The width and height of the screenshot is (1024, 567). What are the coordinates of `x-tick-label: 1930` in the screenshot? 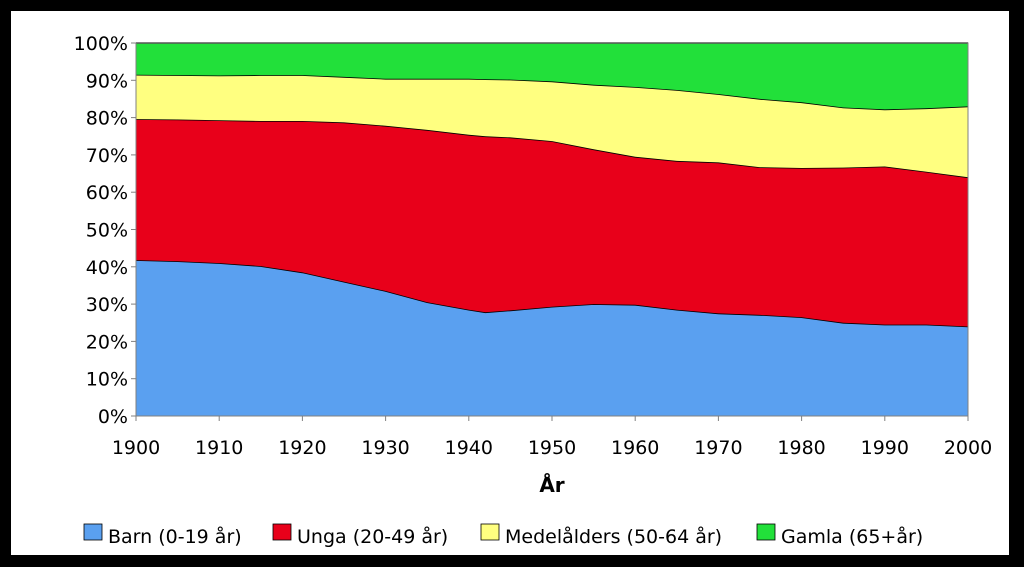 It's located at (385, 448).